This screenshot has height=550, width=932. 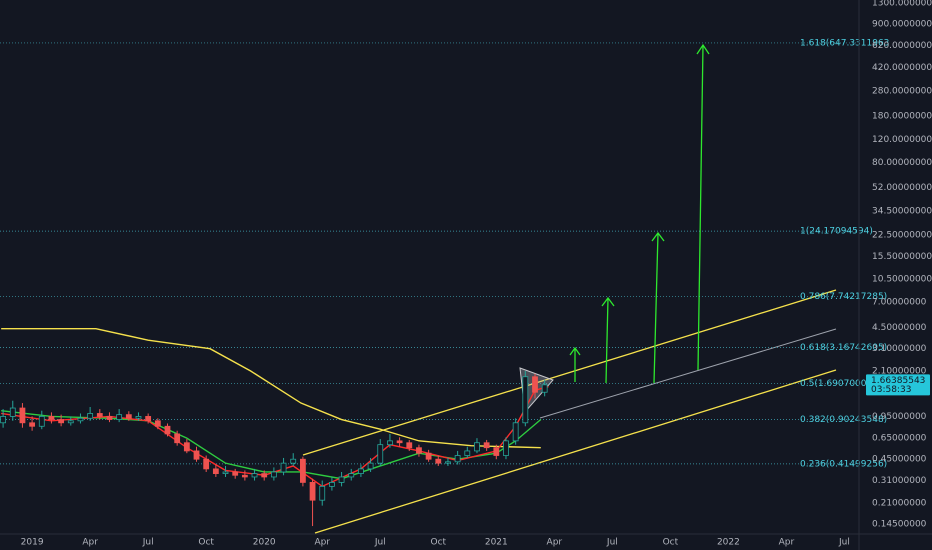 What do you see at coordinates (688, 373) in the screenshot?
I see `mid-line` at bounding box center [688, 373].